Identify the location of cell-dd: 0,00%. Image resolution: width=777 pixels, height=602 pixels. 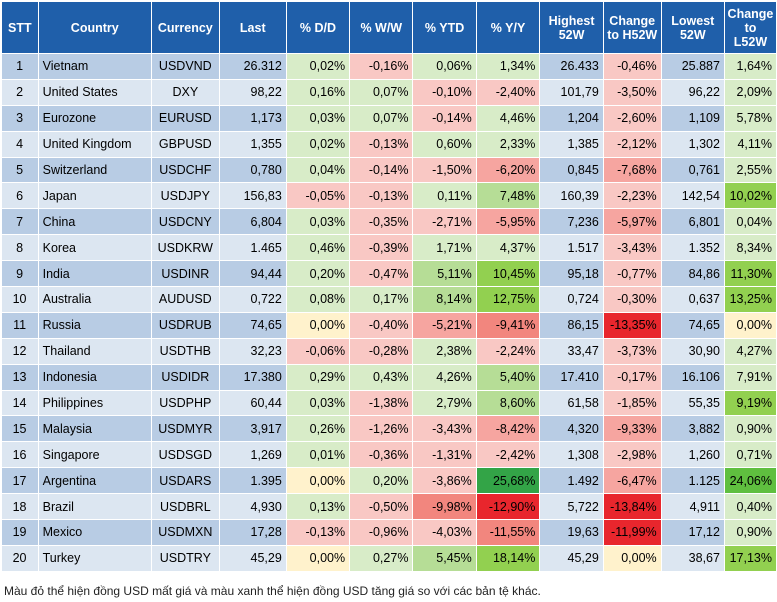
(318, 558).